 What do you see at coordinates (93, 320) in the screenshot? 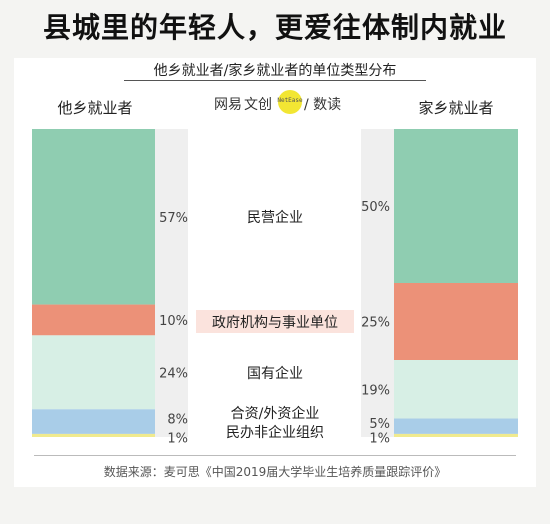
I see `bar-segment-s0-c1` at bounding box center [93, 320].